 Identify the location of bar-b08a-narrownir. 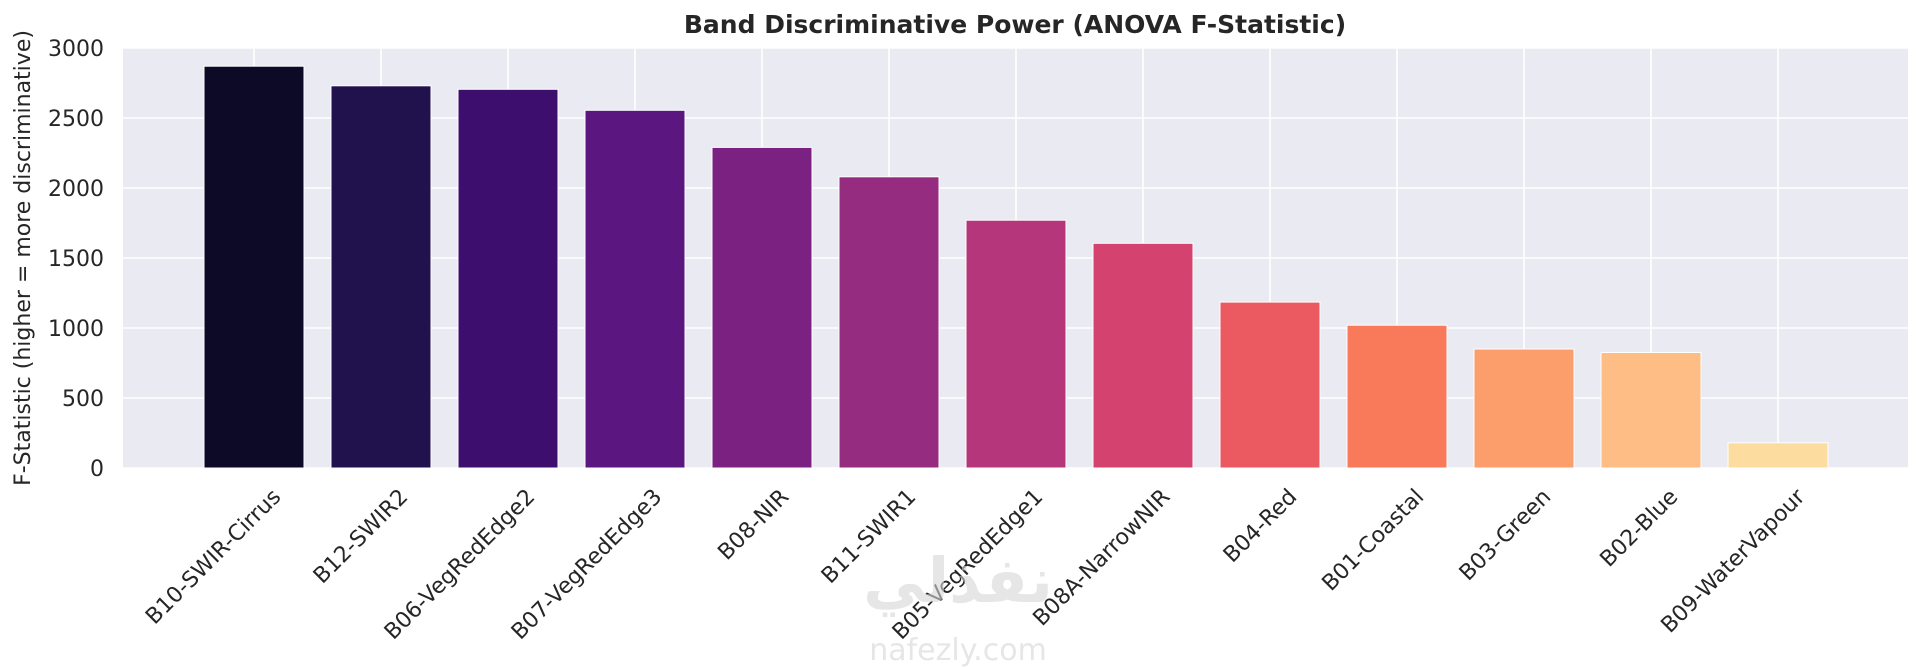
(1143, 355).